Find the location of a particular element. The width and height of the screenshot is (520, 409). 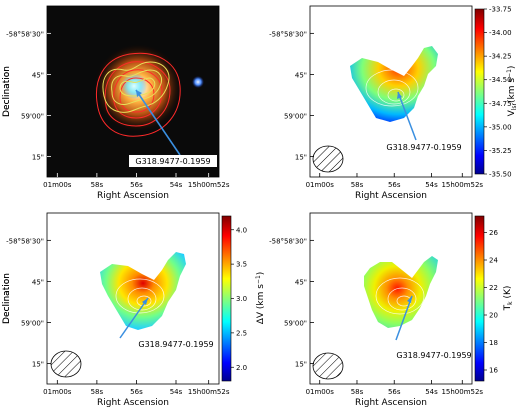

colorbar-vlsr-bar is located at coordinates (479, 91).